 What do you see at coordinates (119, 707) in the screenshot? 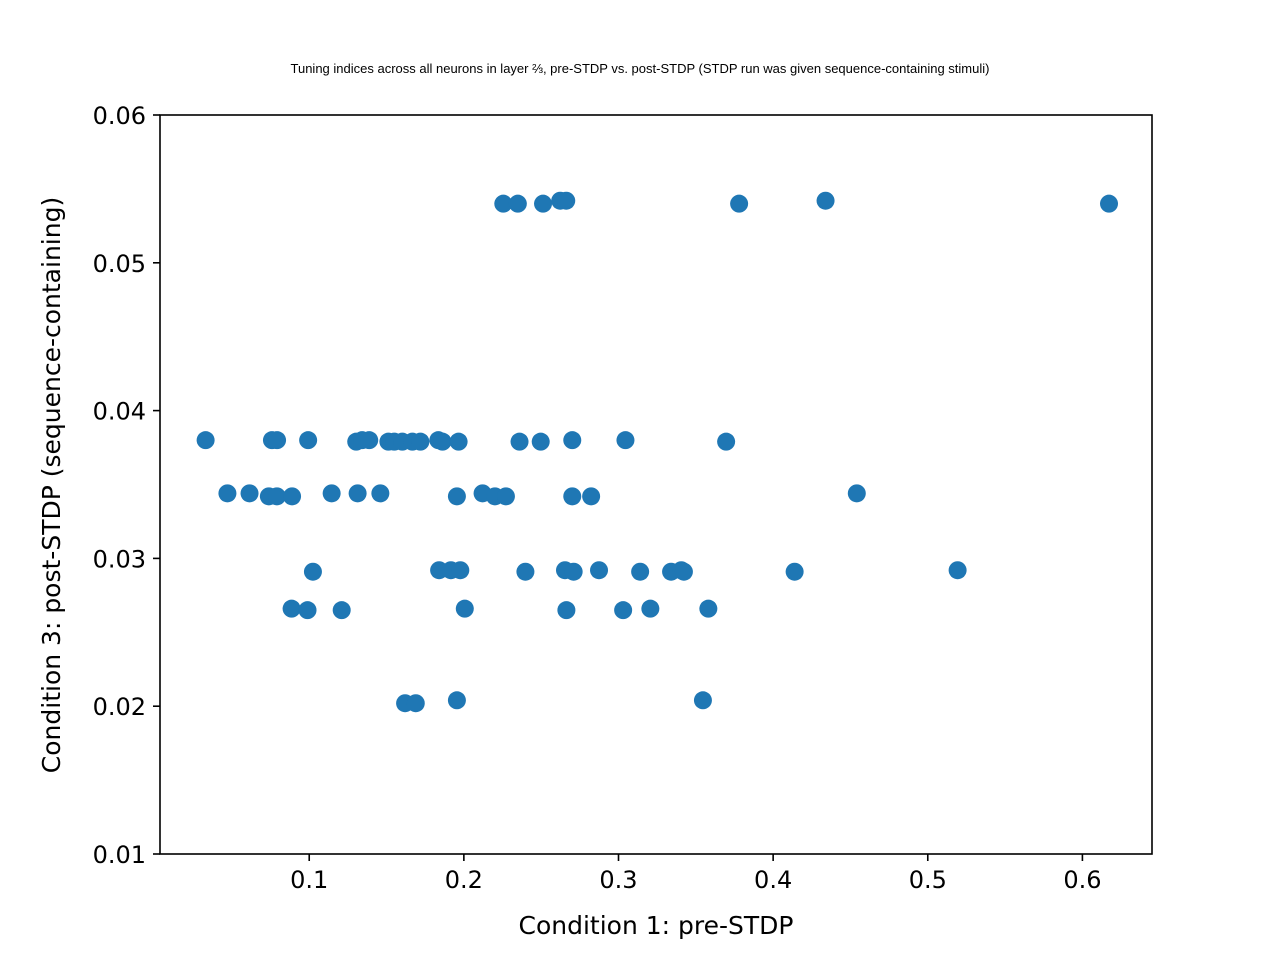
I see `y-tick-label: 0.02` at bounding box center [119, 707].